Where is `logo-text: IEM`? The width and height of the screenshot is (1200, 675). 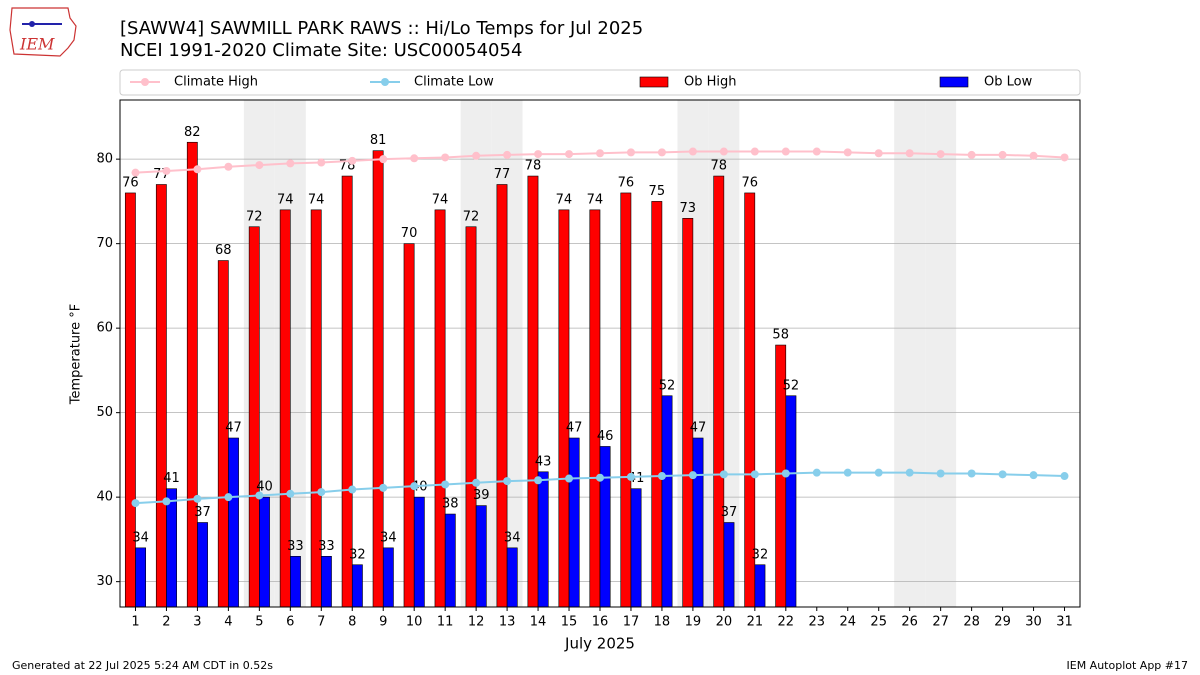
logo-text: IEM is located at coordinates (37, 44).